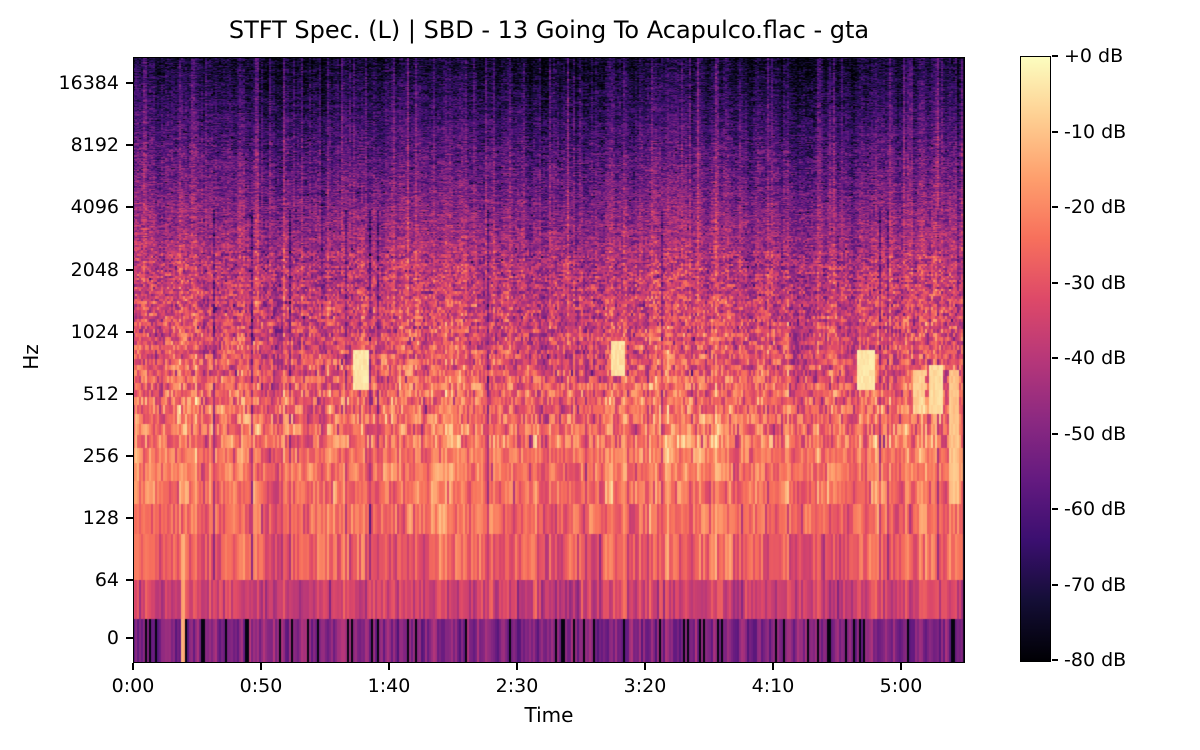 Image resolution: width=1200 pixels, height=750 pixels. I want to click on x-tick-label: 3:20, so click(645, 686).